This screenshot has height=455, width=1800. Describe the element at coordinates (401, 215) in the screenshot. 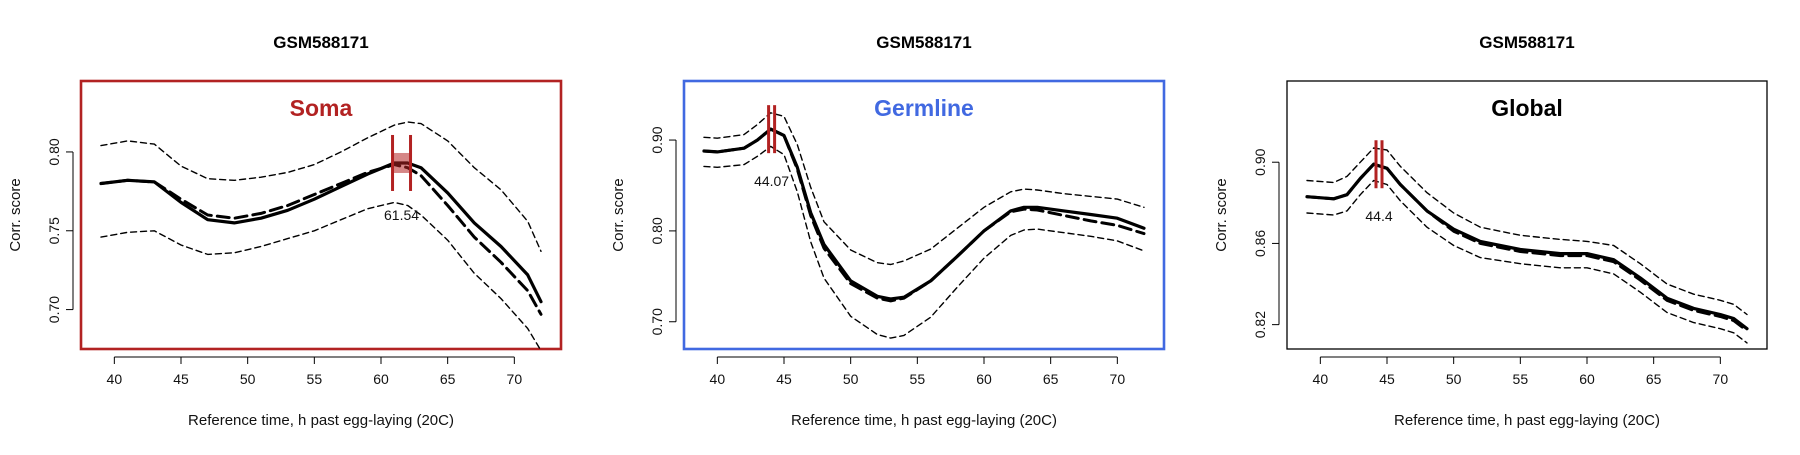

I see `peak-label: 61.54` at that location.